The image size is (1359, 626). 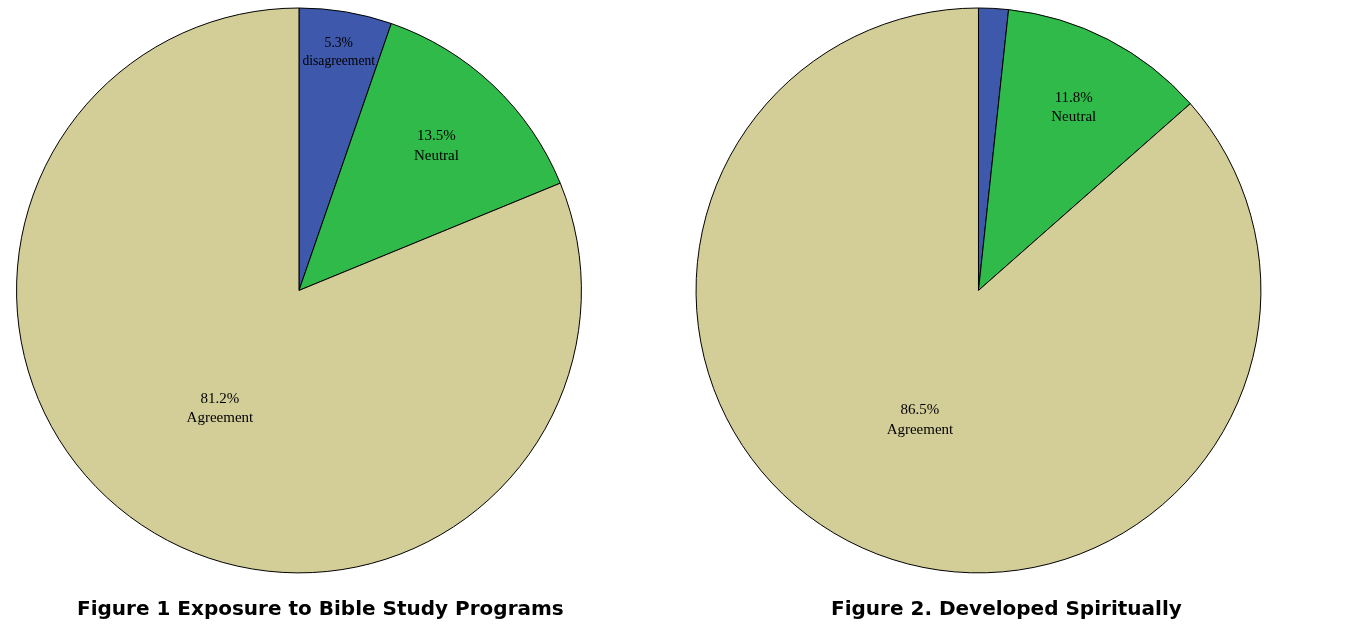 I want to click on text: Figure 1 Exposure to Bible Study Programs, so click(x=320, y=608).